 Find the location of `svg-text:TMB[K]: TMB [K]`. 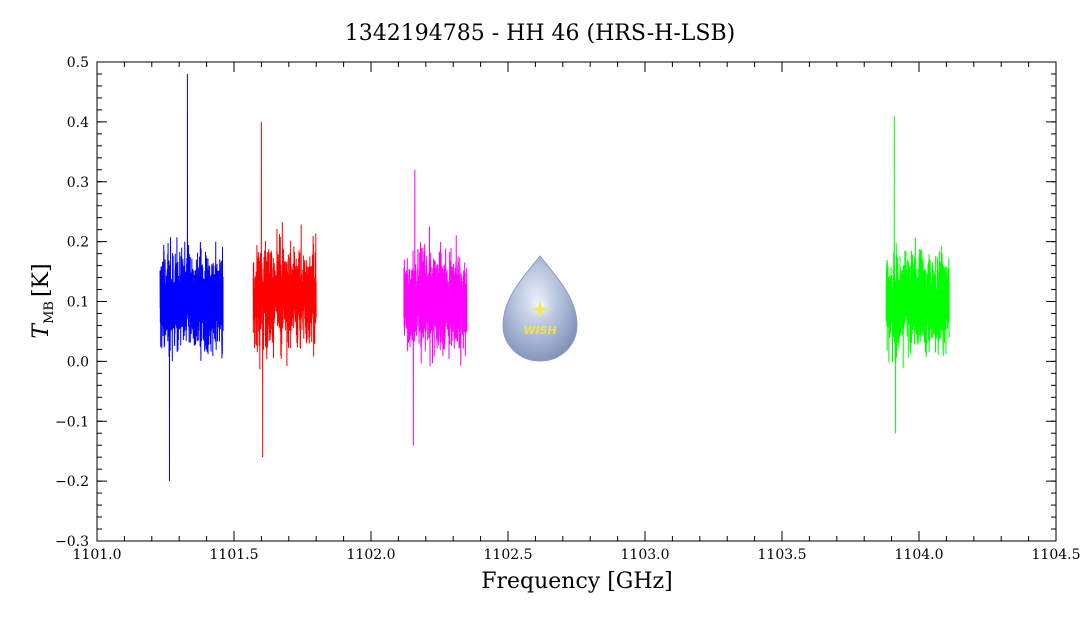

svg-text:TMB[K]: TMB [K] is located at coordinates (43, 300).